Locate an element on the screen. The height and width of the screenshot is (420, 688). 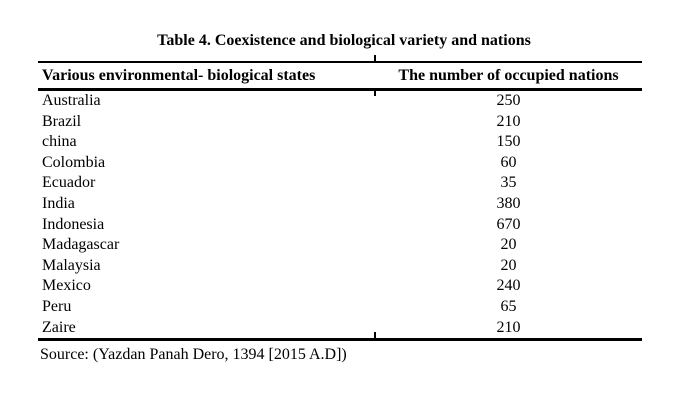
nations-cell: 240 is located at coordinates (508, 286).